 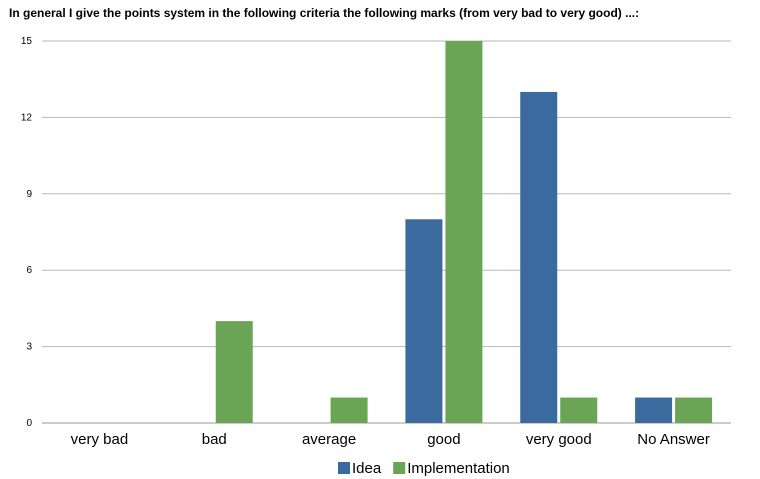 I want to click on x-tick-label: bad, so click(x=214, y=439).